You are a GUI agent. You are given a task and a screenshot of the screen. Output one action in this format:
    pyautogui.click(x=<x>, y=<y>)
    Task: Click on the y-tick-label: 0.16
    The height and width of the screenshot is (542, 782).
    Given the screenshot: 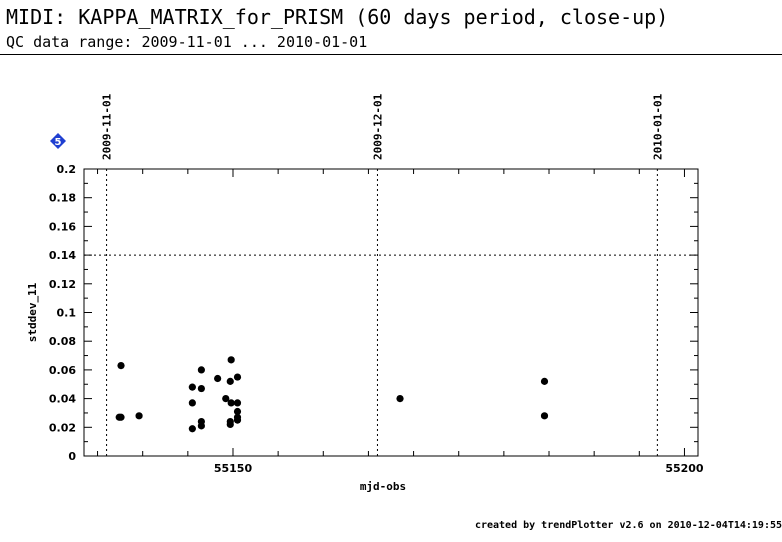 What is the action you would take?
    pyautogui.click(x=62, y=226)
    